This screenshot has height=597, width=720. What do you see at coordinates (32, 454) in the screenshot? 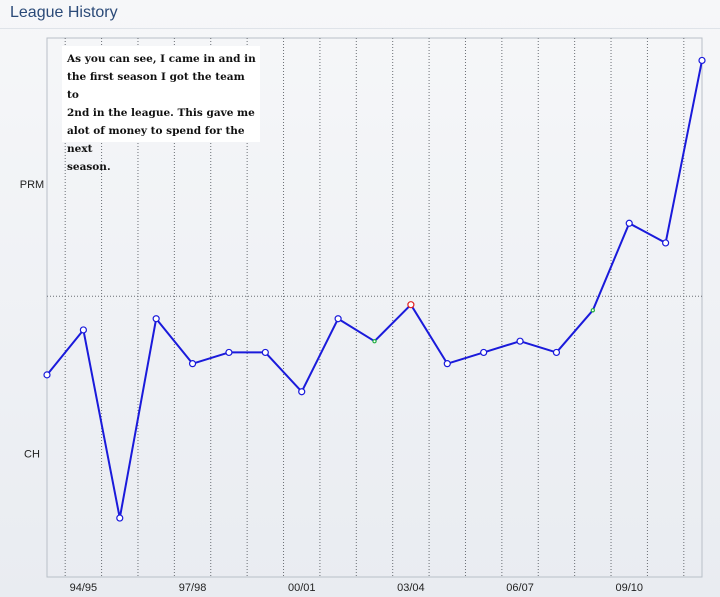
I see `y-axis-label: CH` at bounding box center [32, 454].